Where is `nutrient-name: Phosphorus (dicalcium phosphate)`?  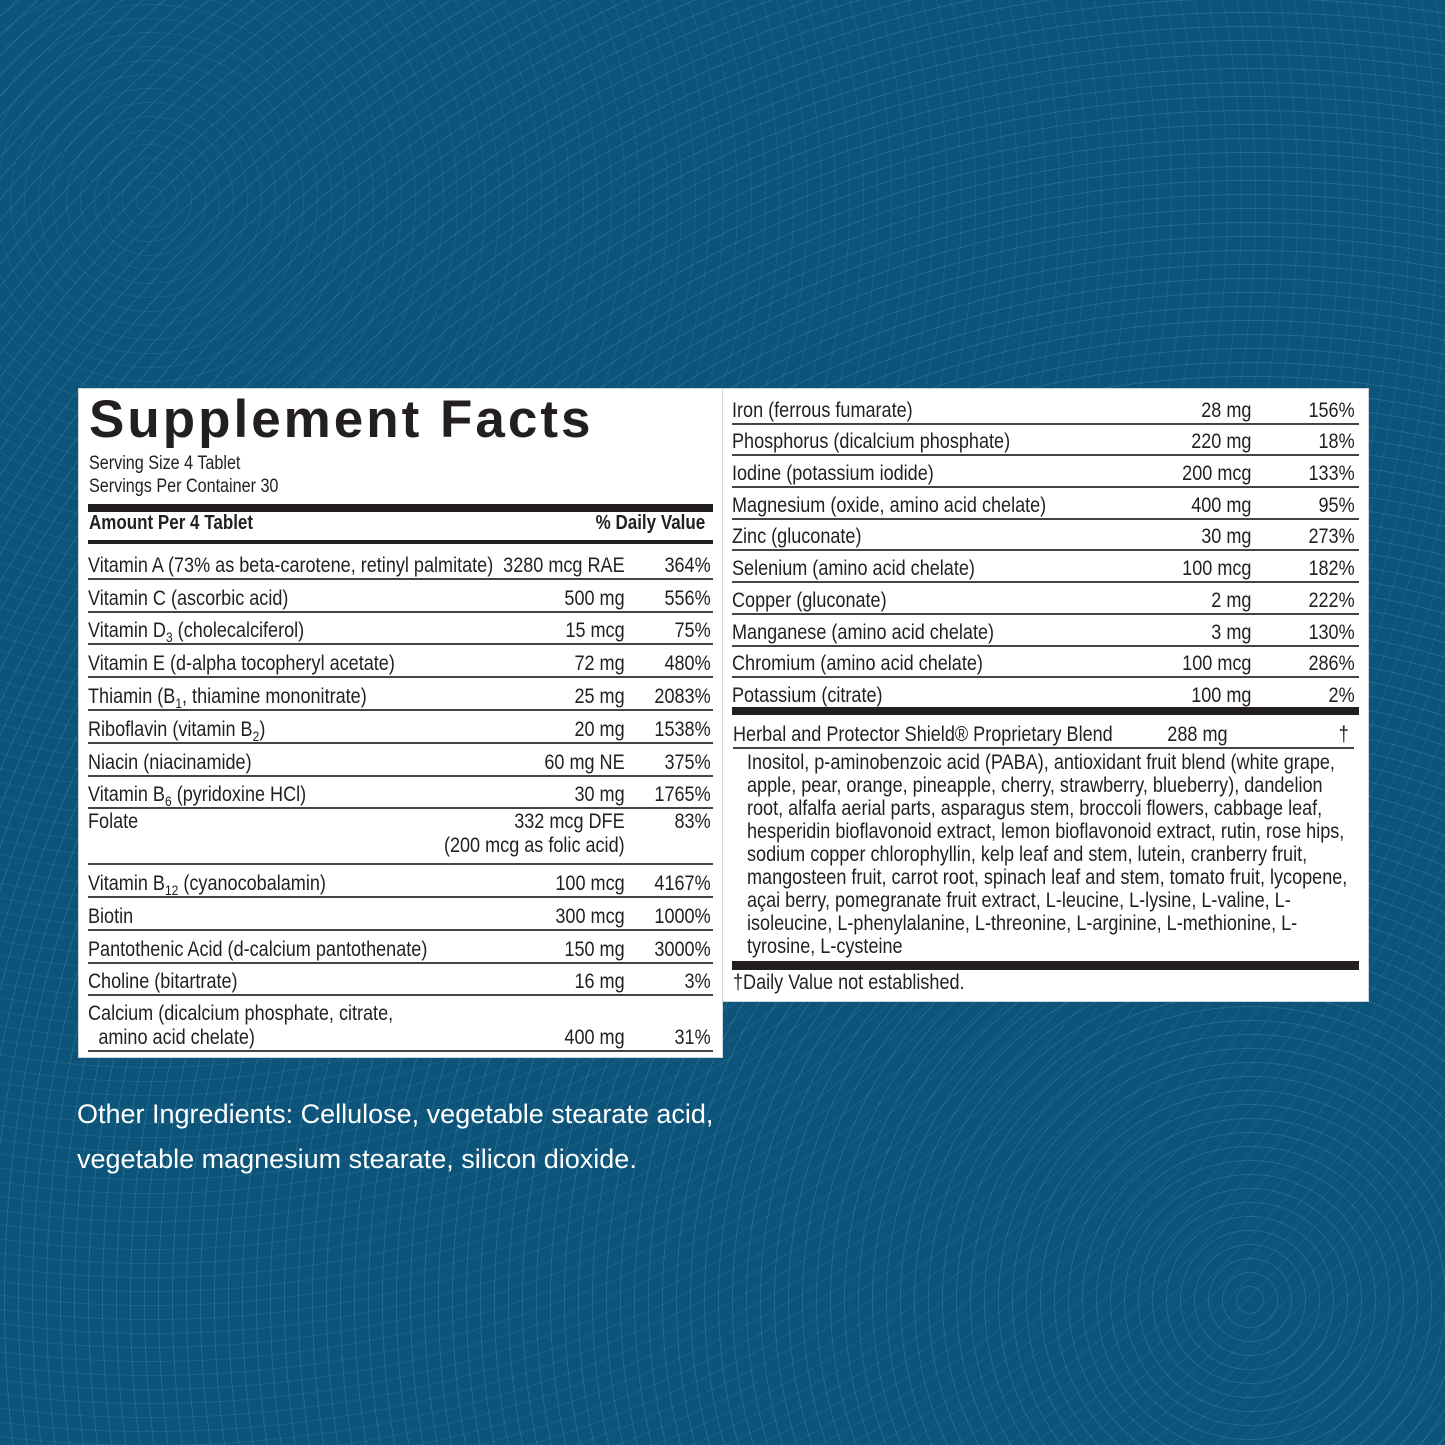
nutrient-name: Phosphorus (dicalcium phosphate) is located at coordinates (871, 442).